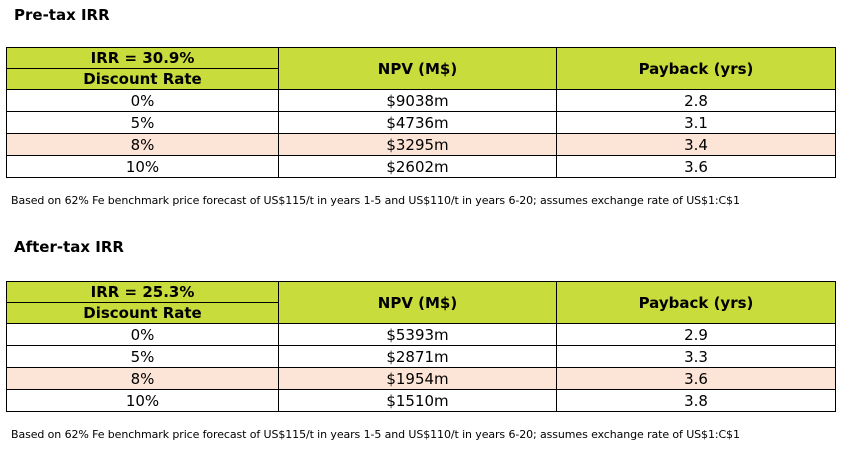 The height and width of the screenshot is (451, 841). I want to click on table-row: 5% $4736m 3.1, so click(421, 122).